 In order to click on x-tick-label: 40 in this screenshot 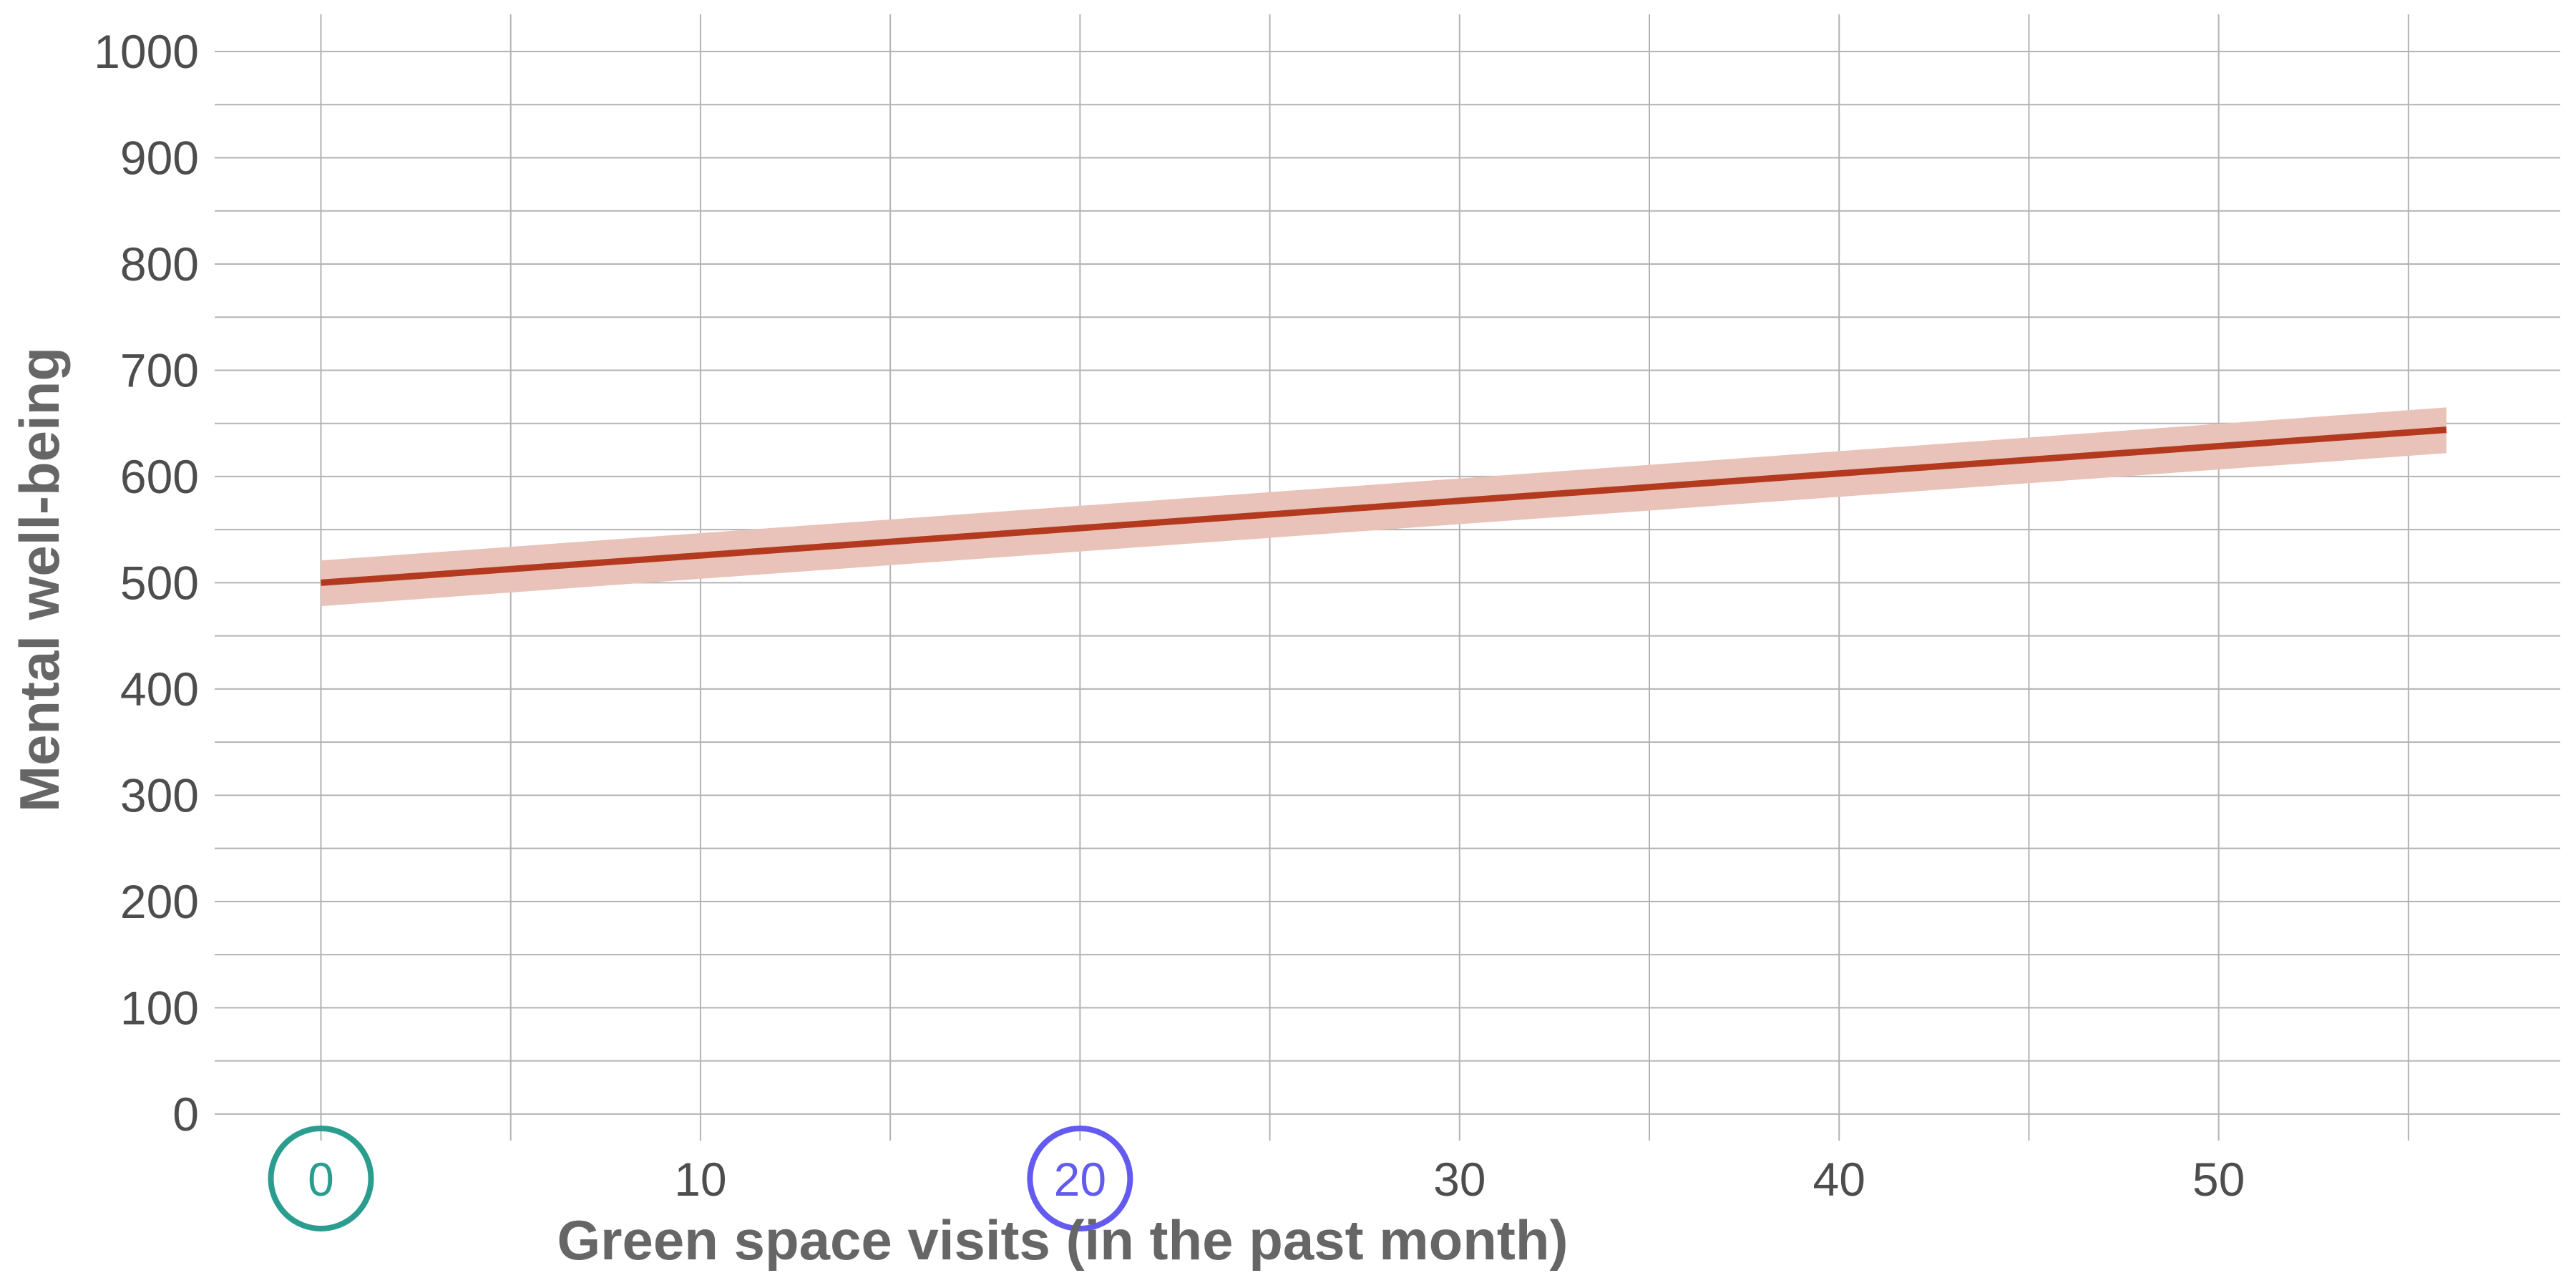, I will do `click(1839, 1179)`.